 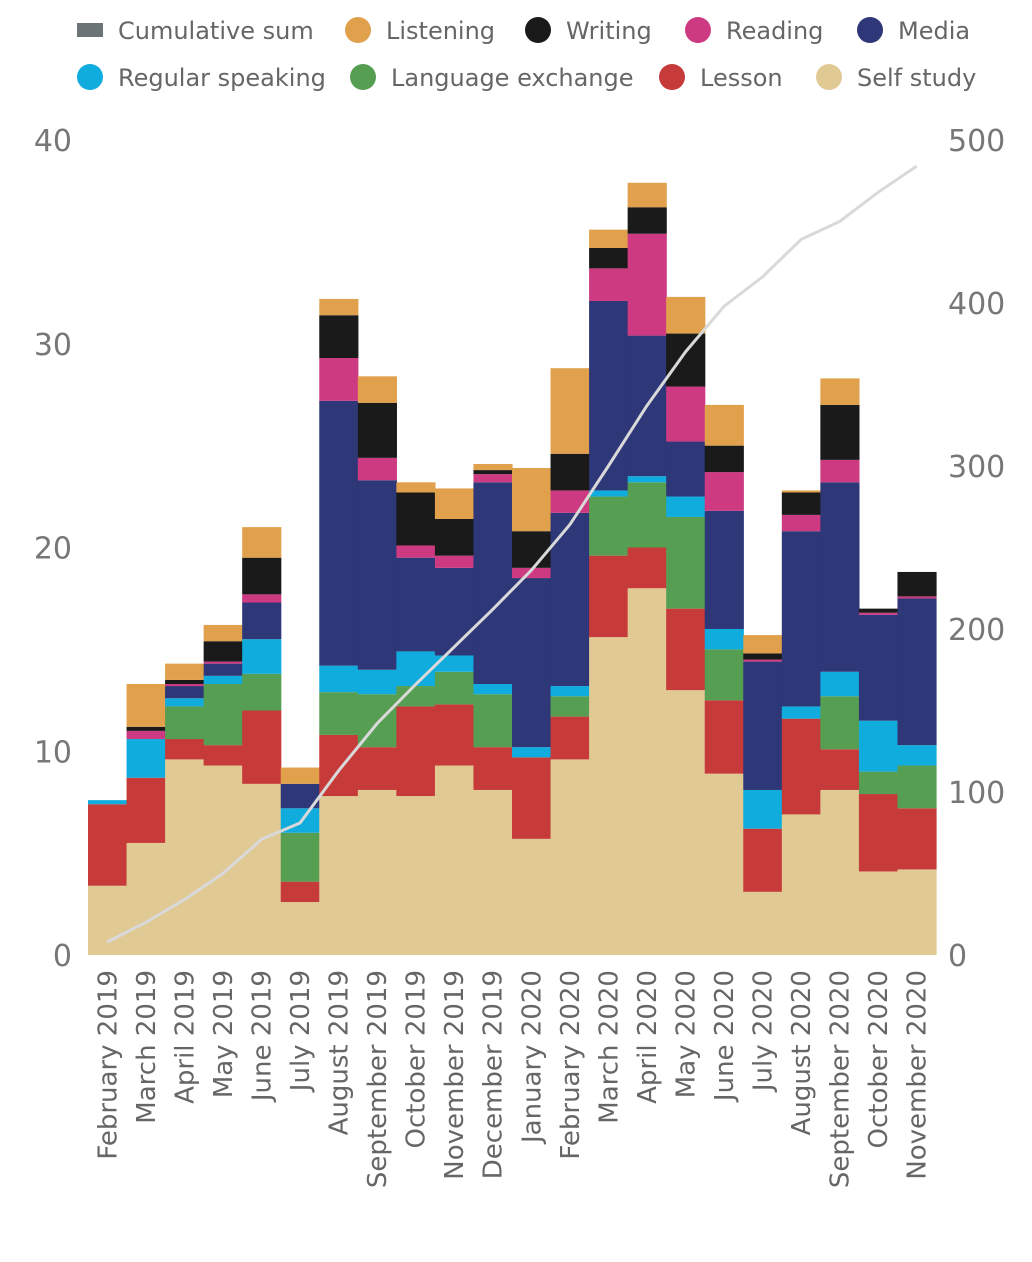 What do you see at coordinates (90, 77) in the screenshot?
I see `legend-swatch-regular-speaking` at bounding box center [90, 77].